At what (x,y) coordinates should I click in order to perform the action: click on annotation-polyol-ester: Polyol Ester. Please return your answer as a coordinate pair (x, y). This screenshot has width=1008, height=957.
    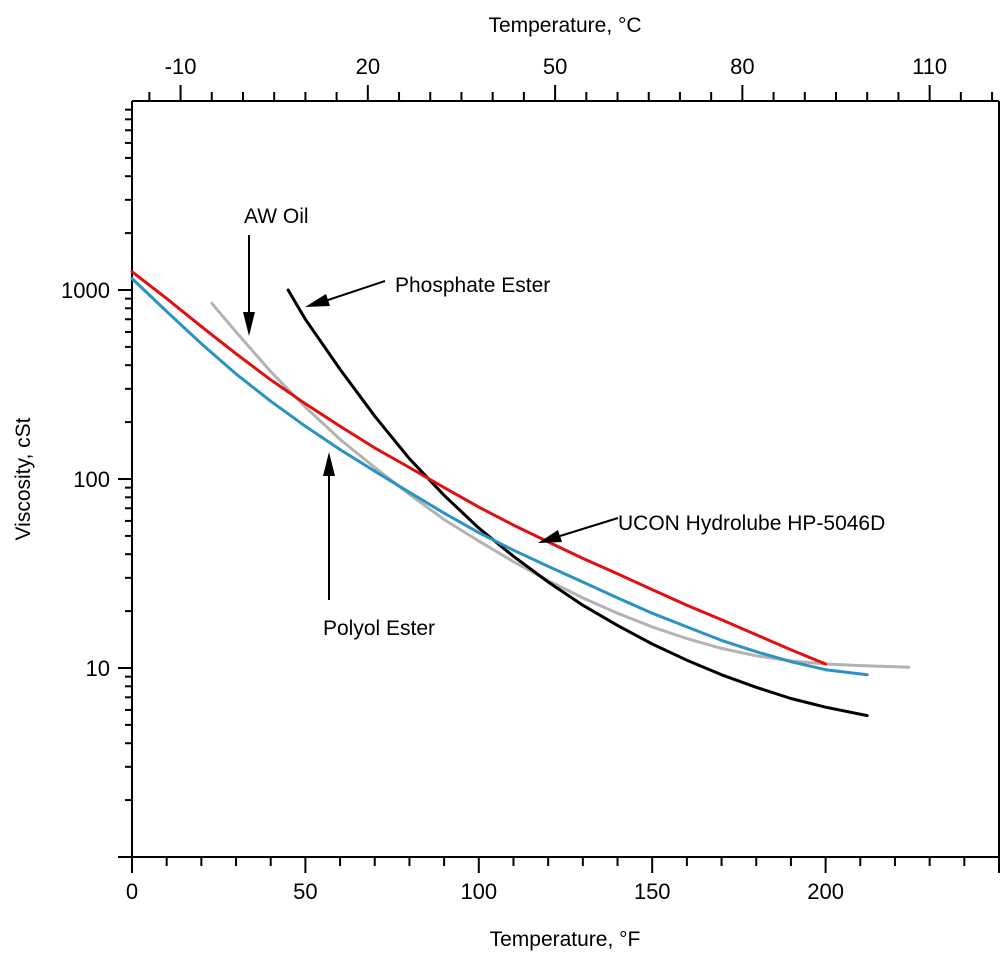
    Looking at the image, I should click on (379, 628).